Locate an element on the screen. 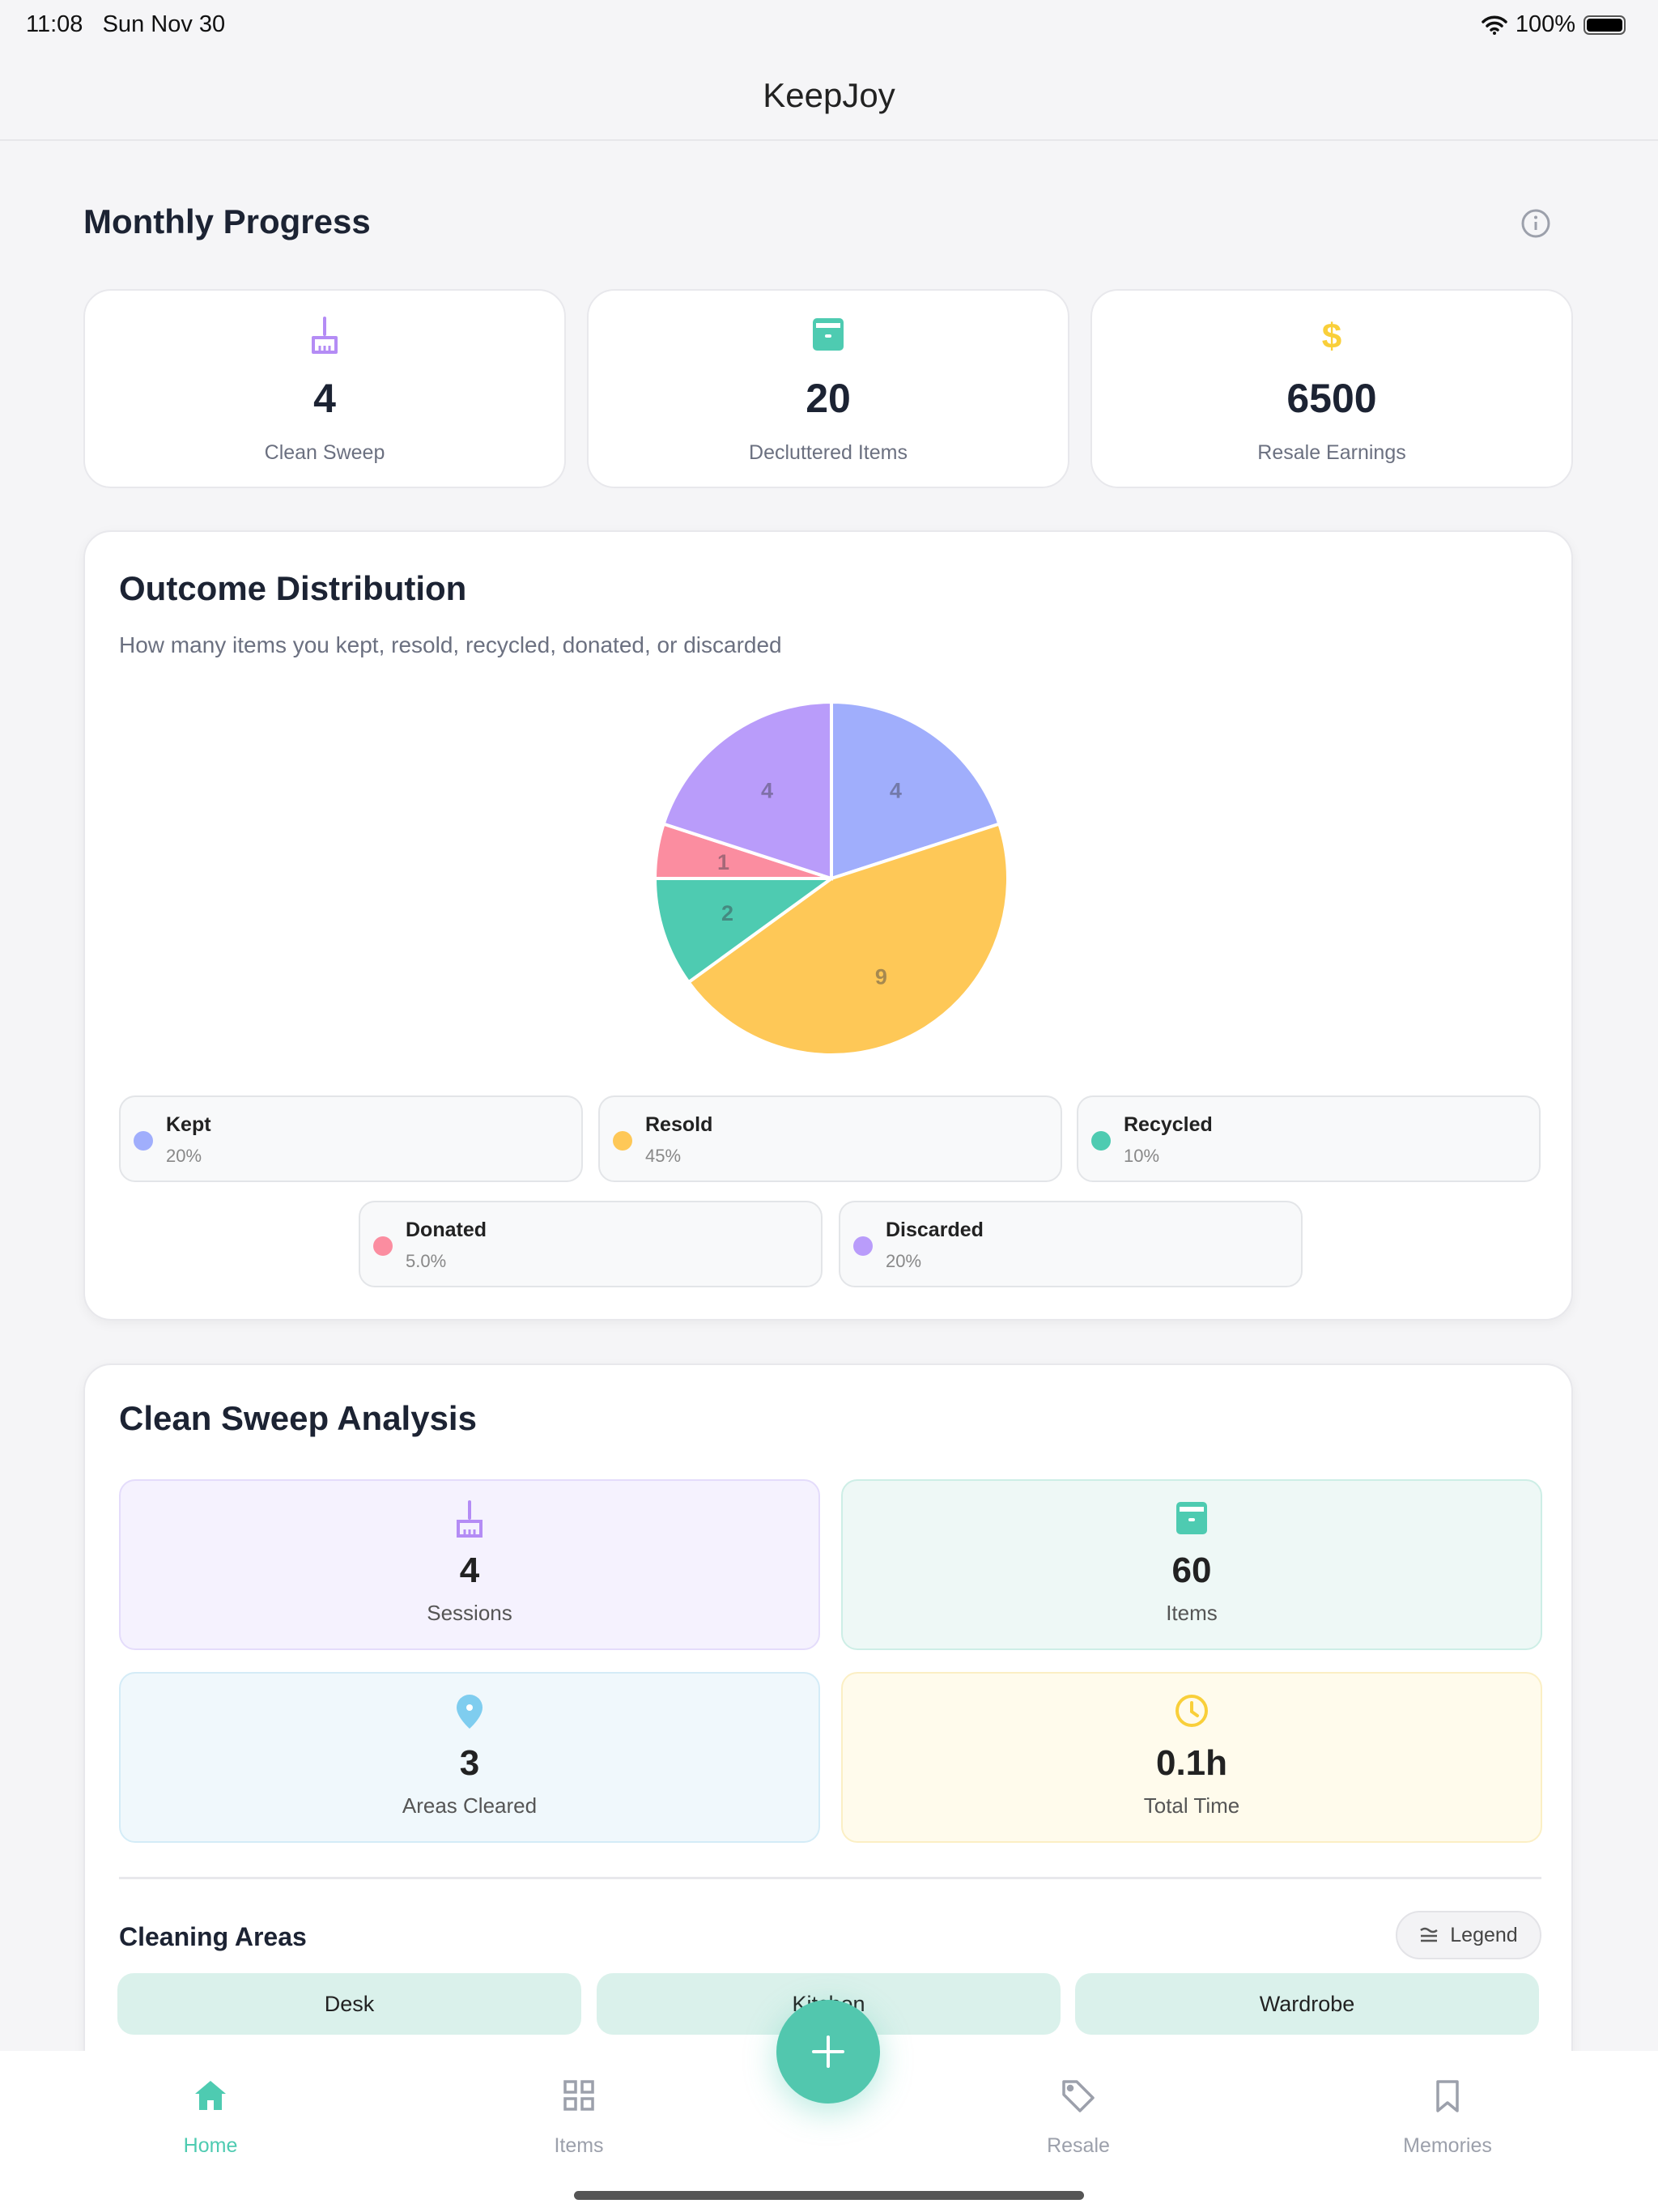 The image size is (1658, 2212). tag-icon is located at coordinates (1078, 2096).